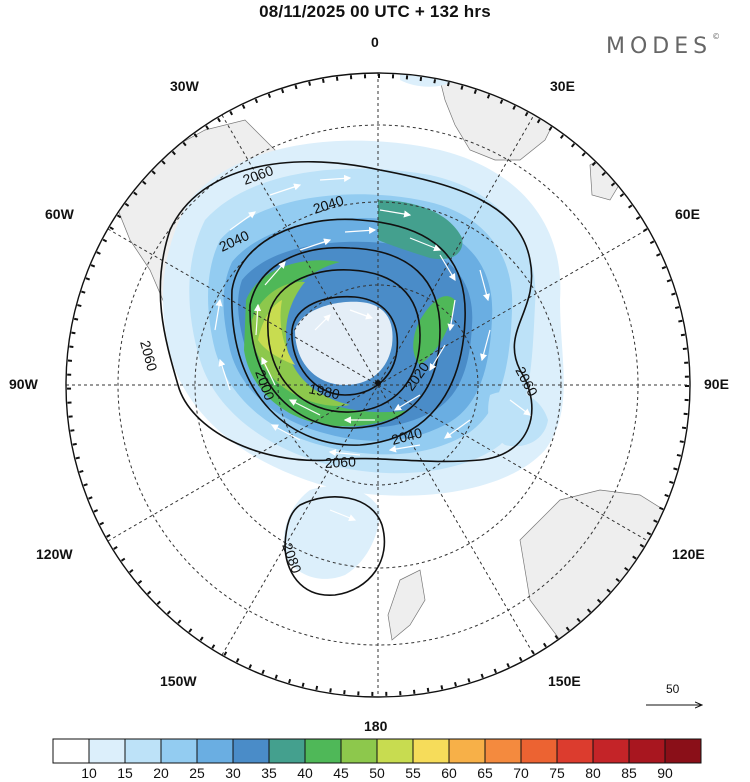  I want to click on contour-label-2040c: 2040, so click(407, 436).